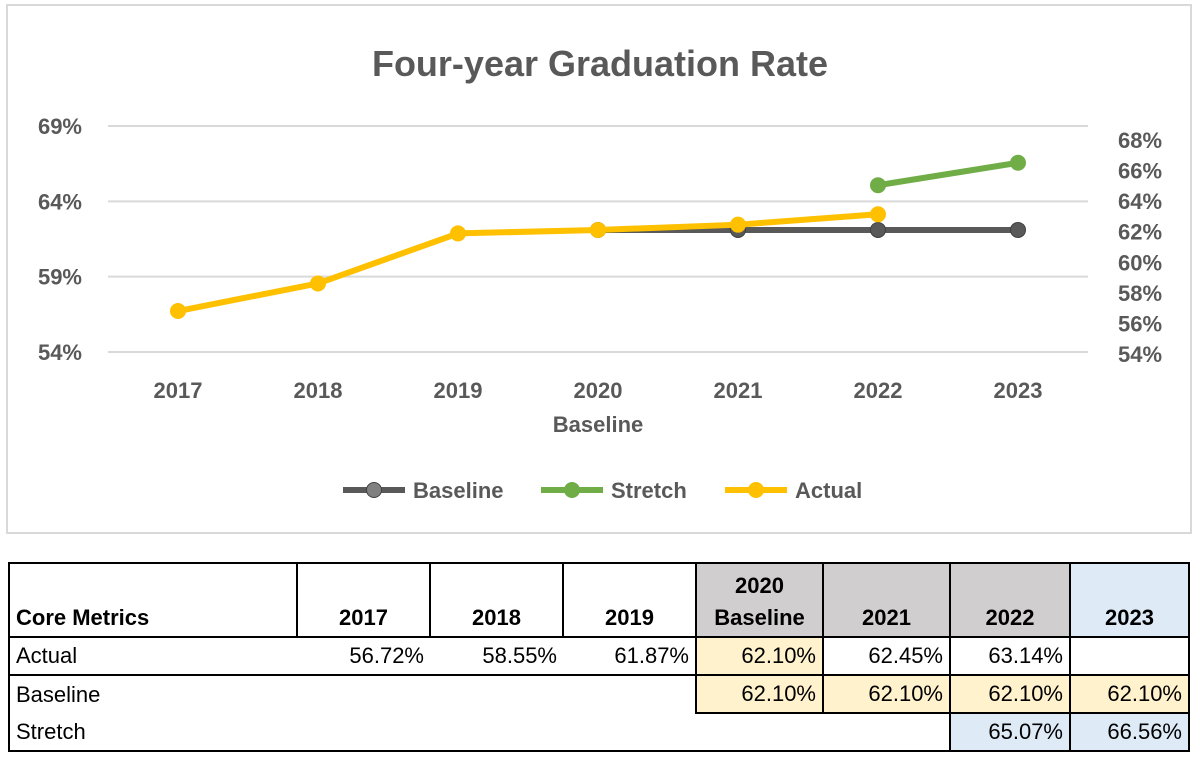 This screenshot has height=762, width=1200. I want to click on y-tick-label-right: 68%, so click(1140, 140).